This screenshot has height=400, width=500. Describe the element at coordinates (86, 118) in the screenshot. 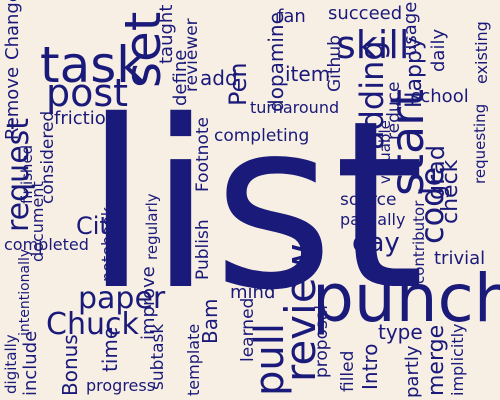

I see `word-friction: friction` at that location.